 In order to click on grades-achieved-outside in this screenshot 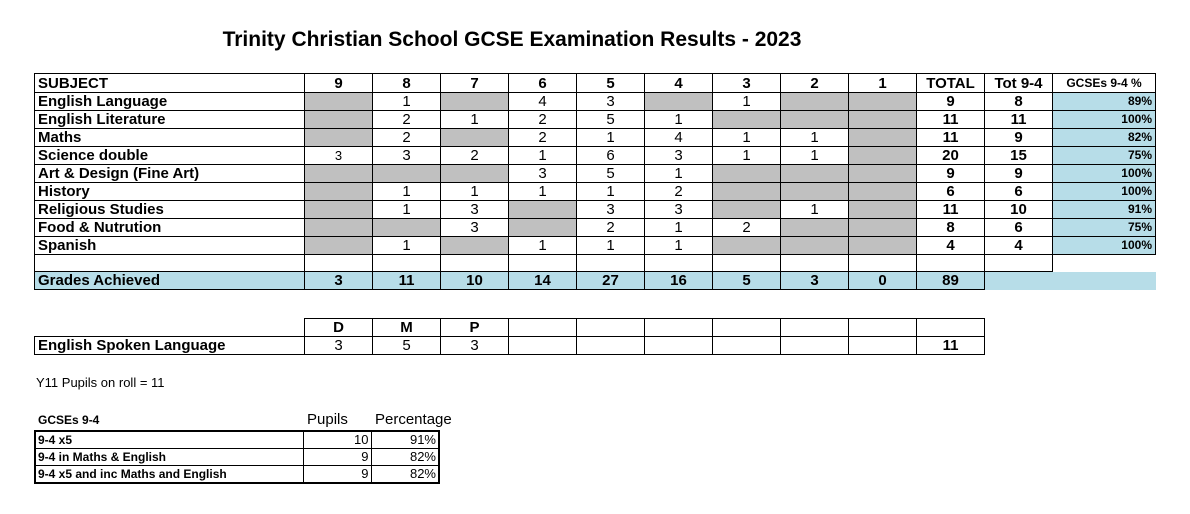, I will do `click(1104, 280)`.